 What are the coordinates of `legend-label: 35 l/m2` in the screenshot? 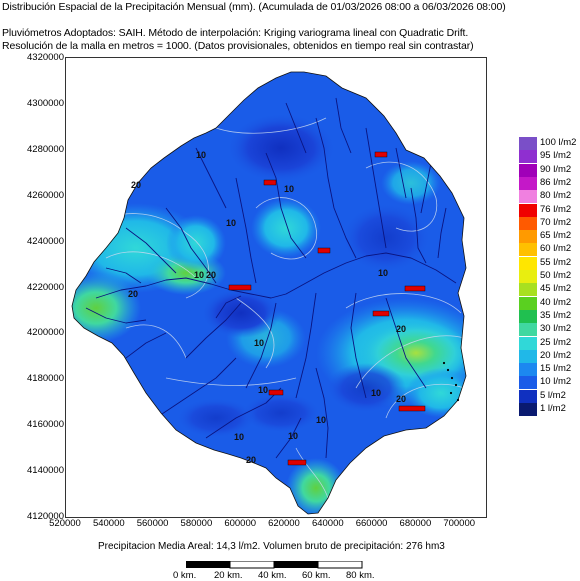 It's located at (556, 315).